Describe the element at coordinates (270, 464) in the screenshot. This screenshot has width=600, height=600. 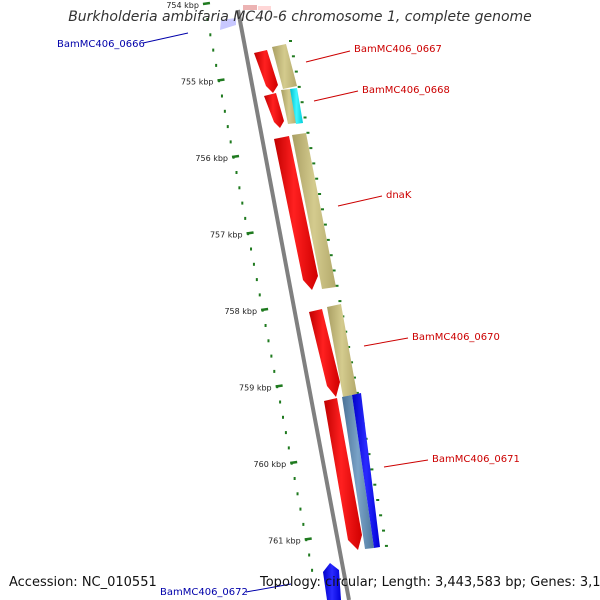
I see `ruler-tick-label: 760 kbp` at that location.